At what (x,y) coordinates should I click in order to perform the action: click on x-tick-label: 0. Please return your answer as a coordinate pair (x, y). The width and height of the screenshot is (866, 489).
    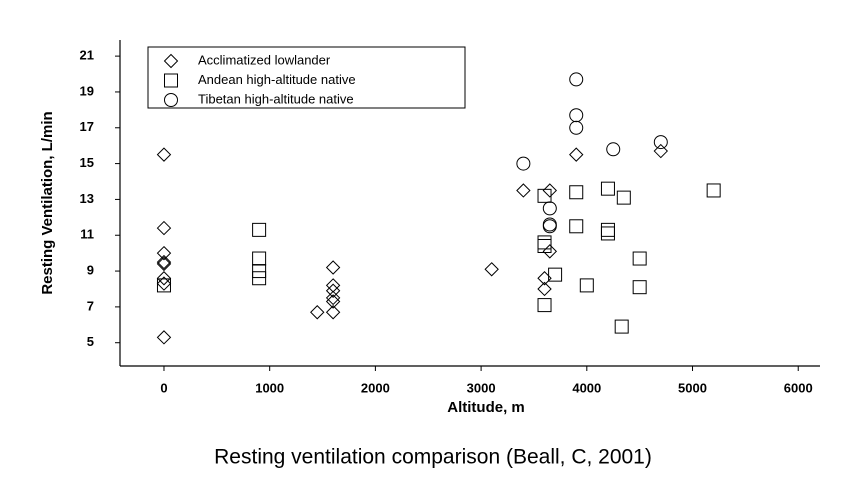
    Looking at the image, I should click on (163, 387).